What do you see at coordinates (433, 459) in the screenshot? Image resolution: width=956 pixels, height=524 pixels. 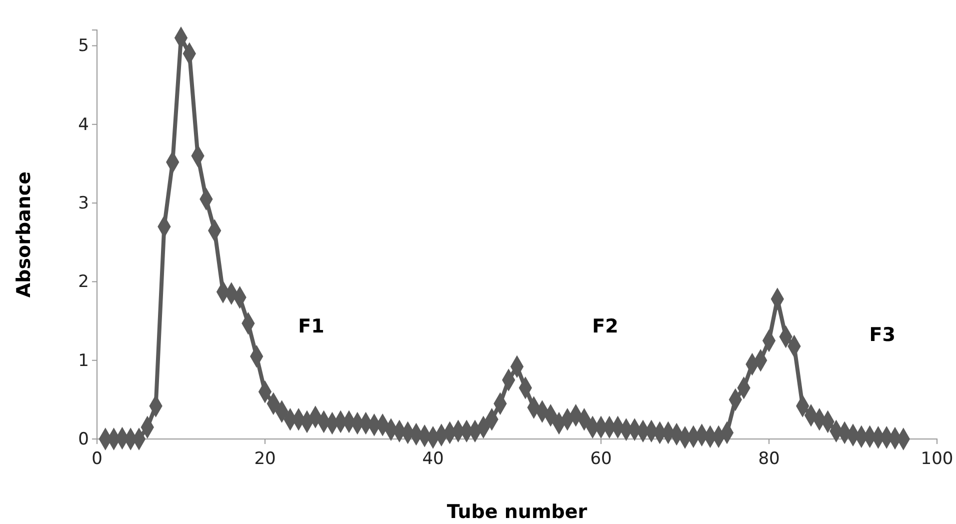 I see `x-tick-label: 40` at bounding box center [433, 459].